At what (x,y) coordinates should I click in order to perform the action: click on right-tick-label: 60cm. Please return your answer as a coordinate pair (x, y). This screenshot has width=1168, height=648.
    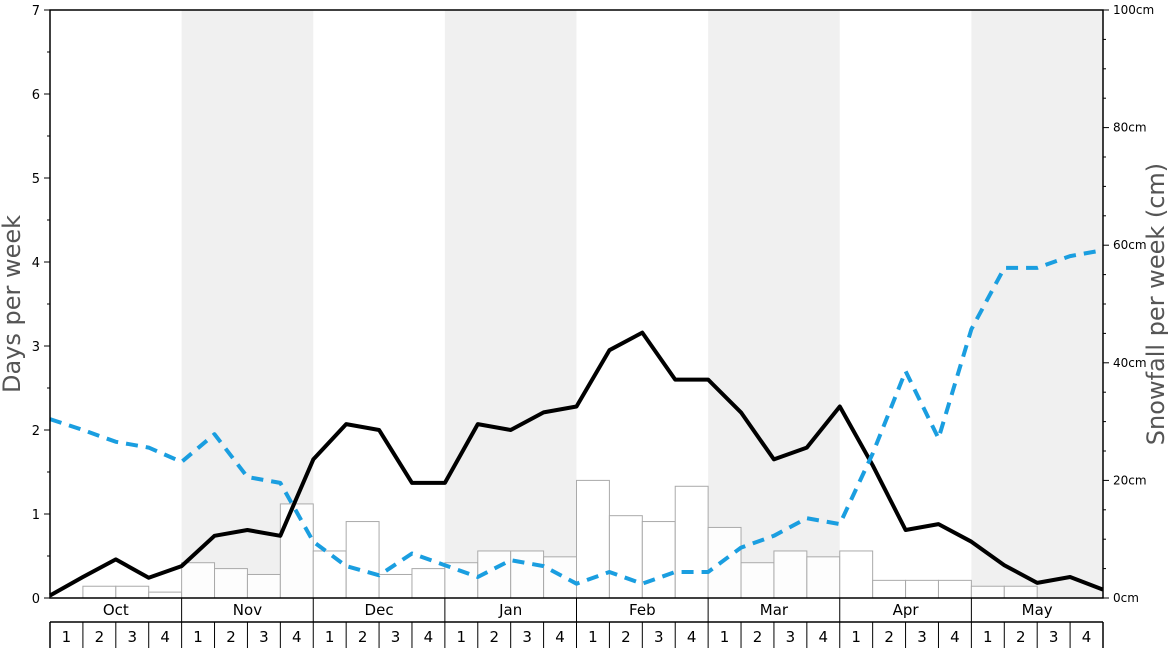
    Looking at the image, I should click on (1130, 245).